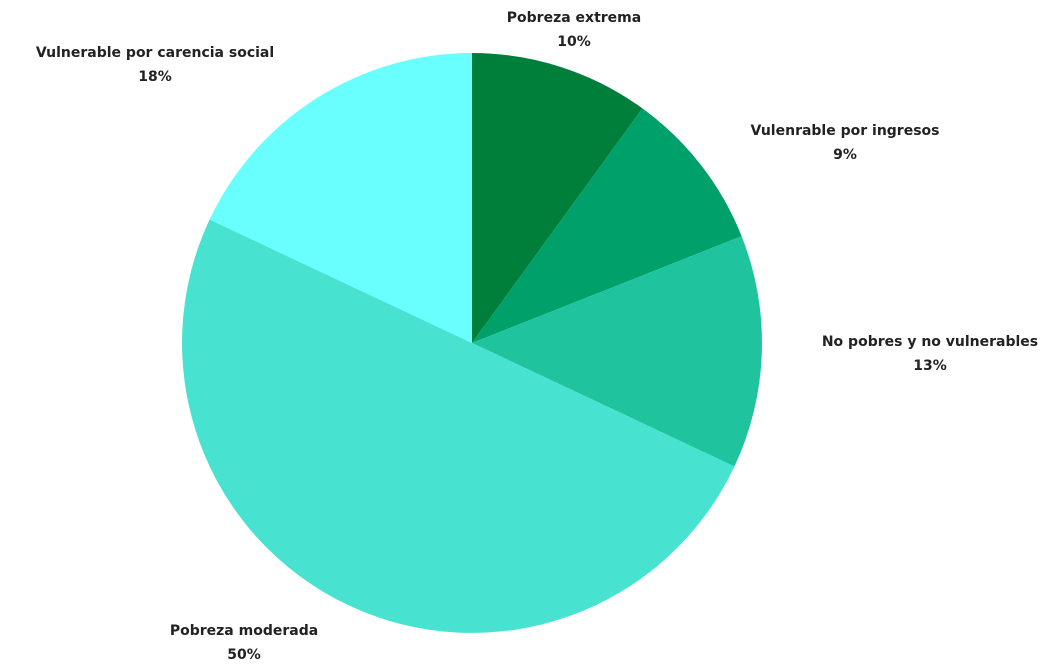 This screenshot has height=666, width=1063. I want to click on pie-slice-pobreza-extrema, so click(557, 198).